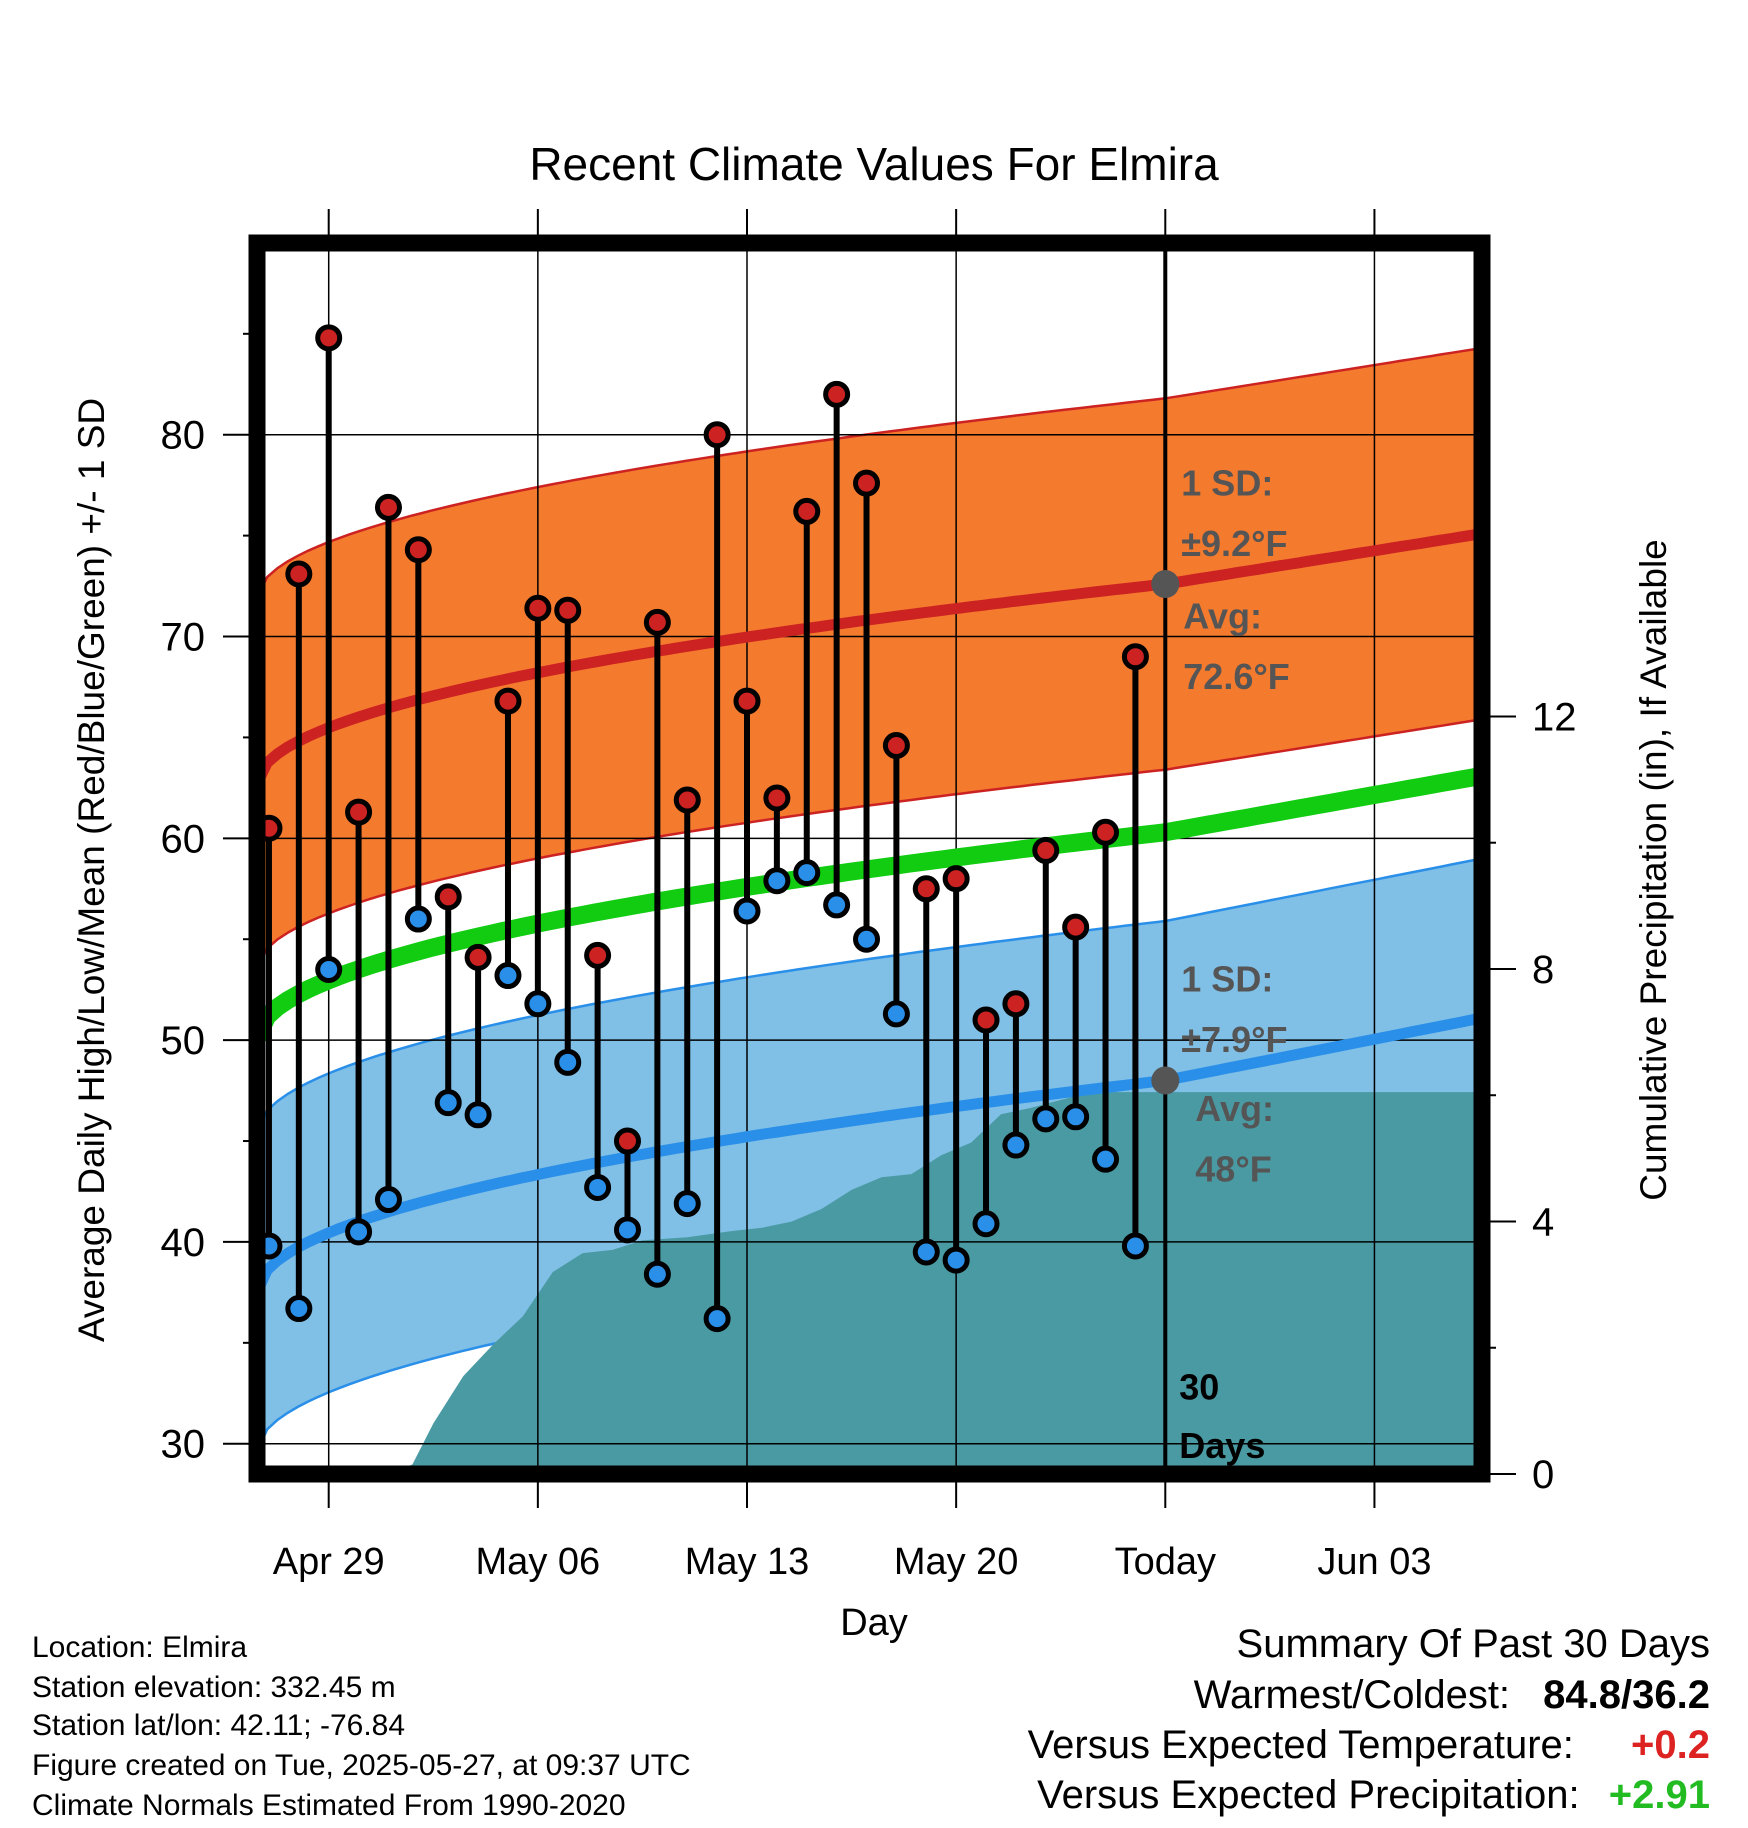 The width and height of the screenshot is (1748, 1828). Describe the element at coordinates (329, 1805) in the screenshot. I see `climate-normals-source: Climate Normals Estimated From 1990-2020` at that location.